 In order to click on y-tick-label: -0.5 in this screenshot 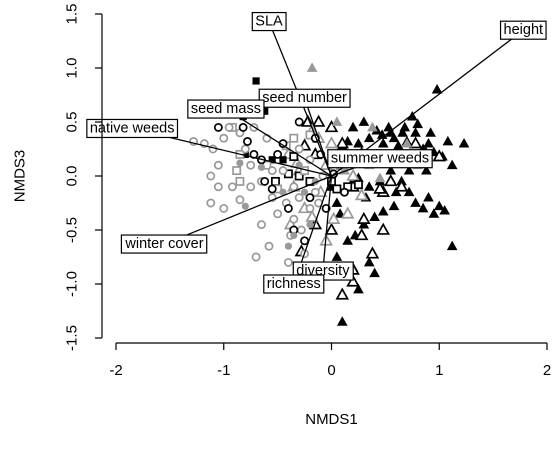, I will do `click(72, 230)`.